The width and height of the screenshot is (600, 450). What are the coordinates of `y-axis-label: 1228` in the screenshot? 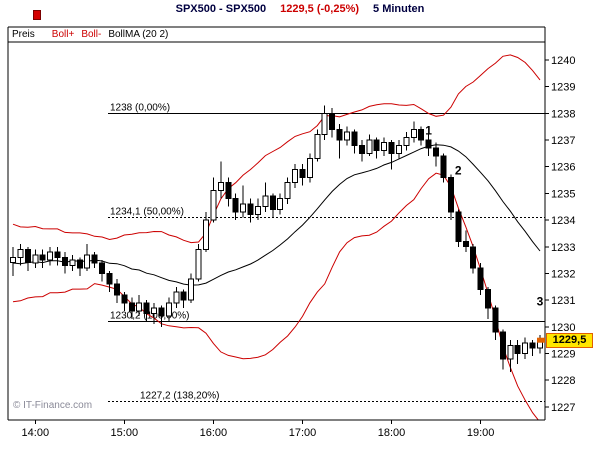 It's located at (563, 381).